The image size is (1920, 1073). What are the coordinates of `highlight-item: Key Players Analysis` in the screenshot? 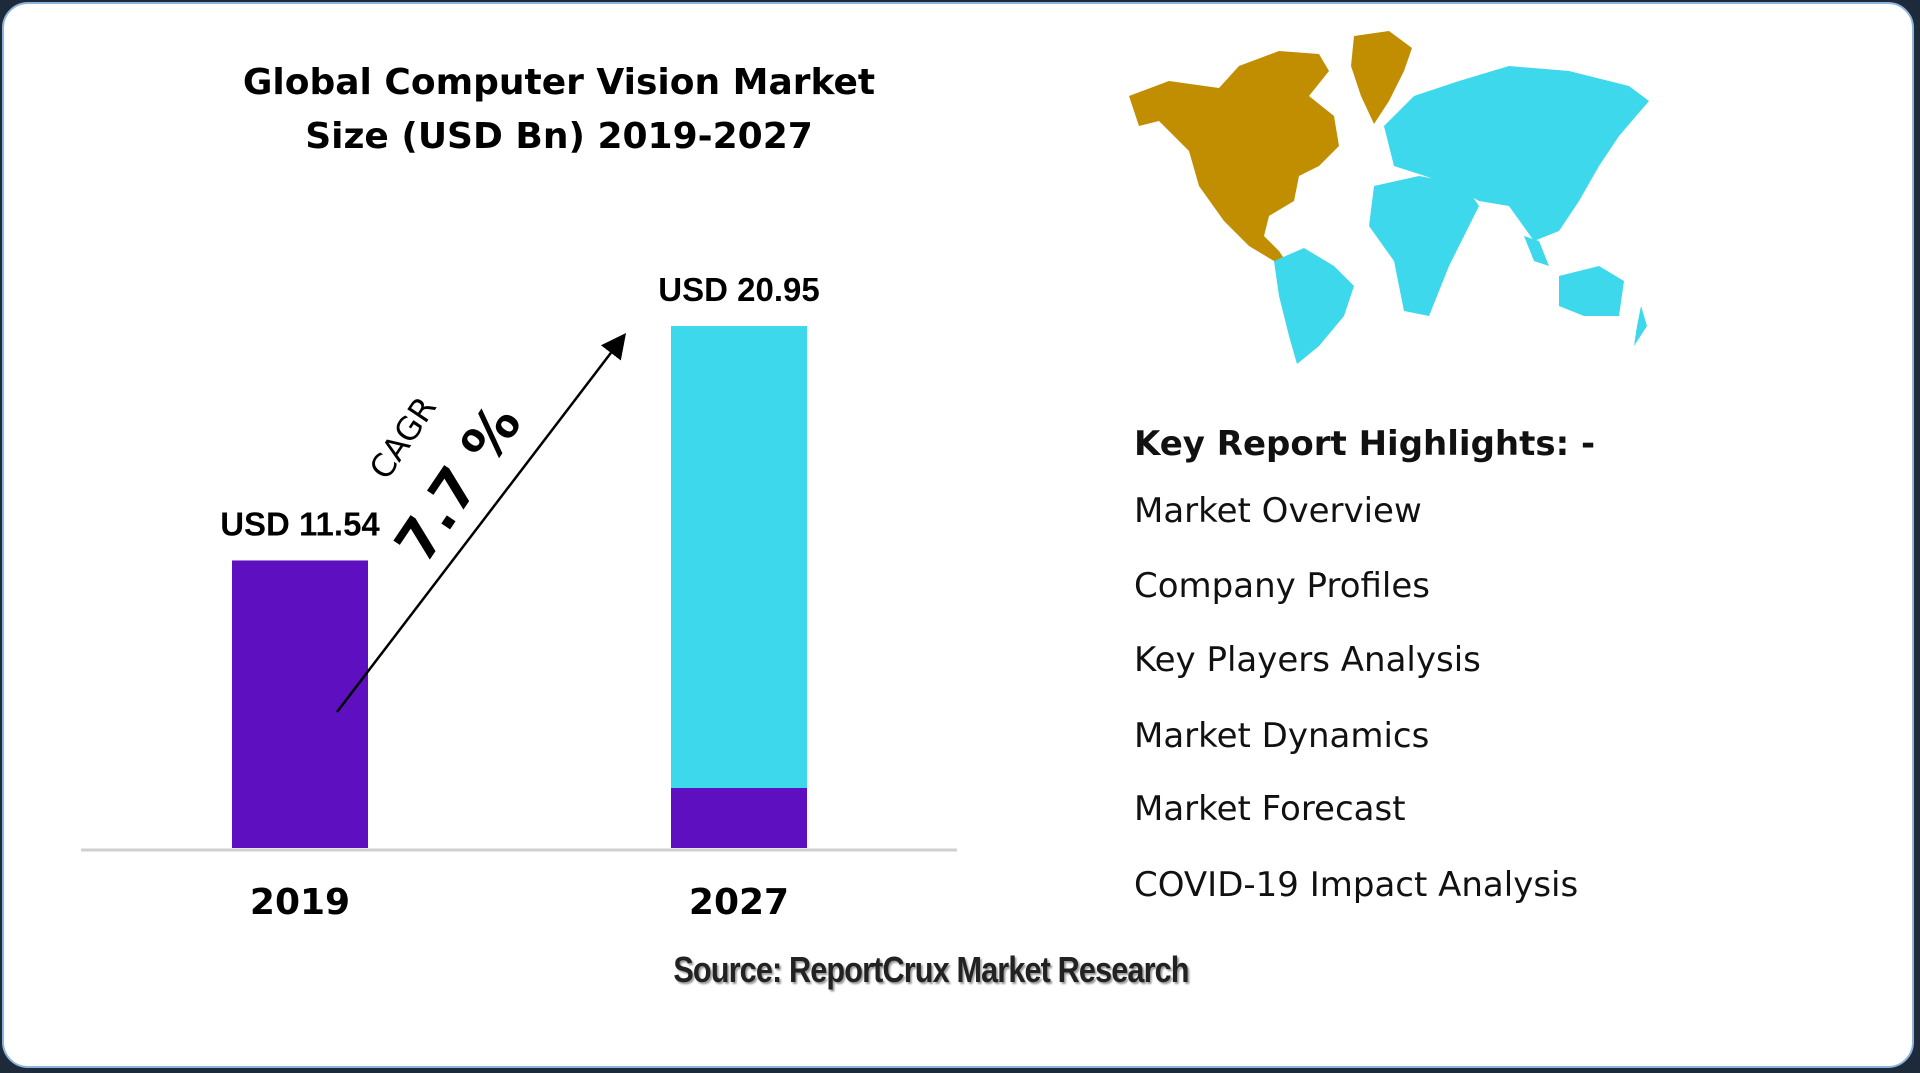 It's located at (1307, 660).